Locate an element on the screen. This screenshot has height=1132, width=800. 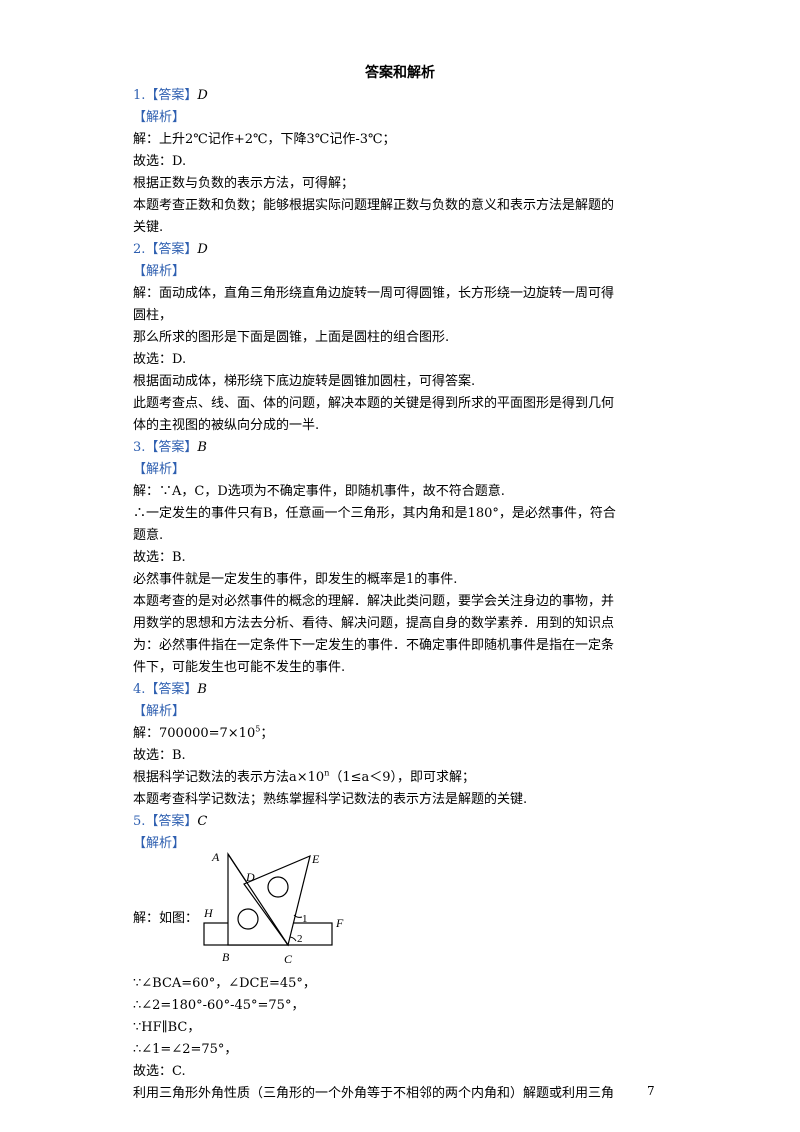
analysis-line: ∵∠BCA=60°，∠DCE=45°， is located at coordinates (224, 983).